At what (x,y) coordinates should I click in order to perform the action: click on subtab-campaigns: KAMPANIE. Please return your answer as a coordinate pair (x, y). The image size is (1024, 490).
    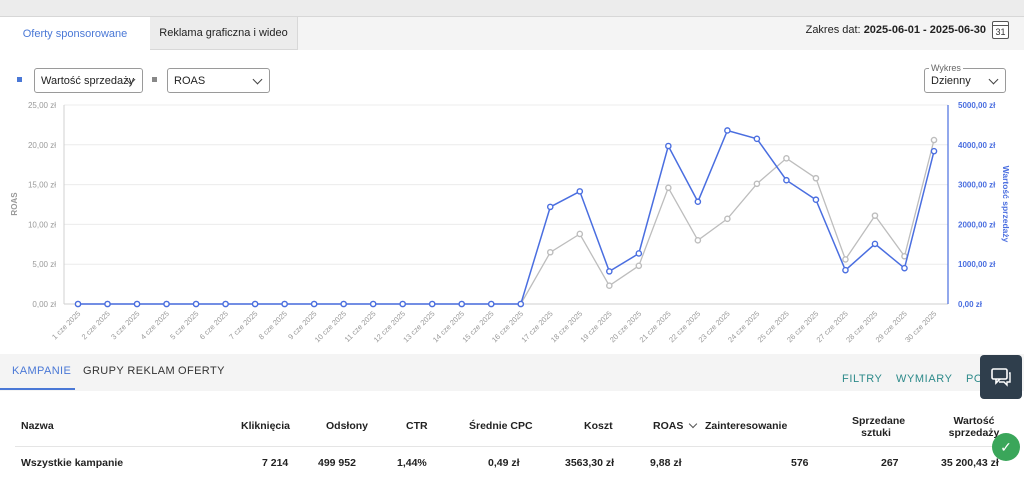
    Looking at the image, I should click on (42, 371).